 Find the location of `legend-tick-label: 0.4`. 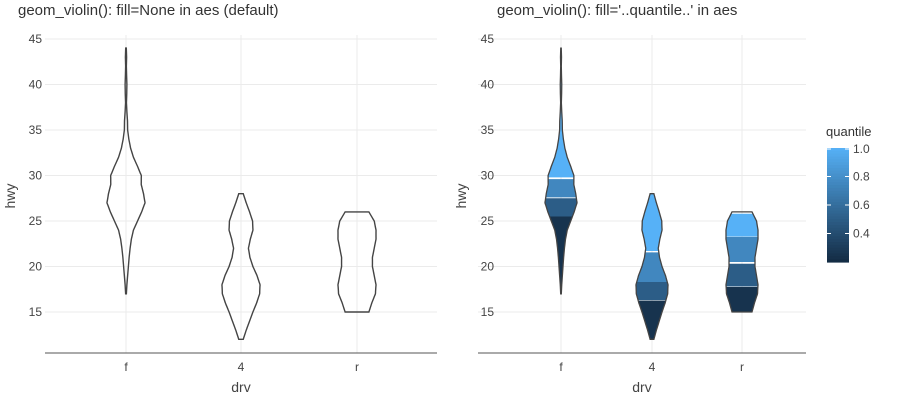

legend-tick-label: 0.4 is located at coordinates (861, 234).